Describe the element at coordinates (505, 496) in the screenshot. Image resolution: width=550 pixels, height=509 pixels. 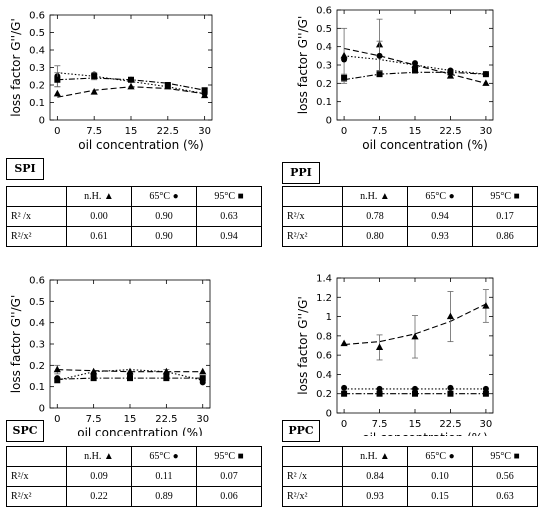
I see `table-cell: 0.63` at that location.